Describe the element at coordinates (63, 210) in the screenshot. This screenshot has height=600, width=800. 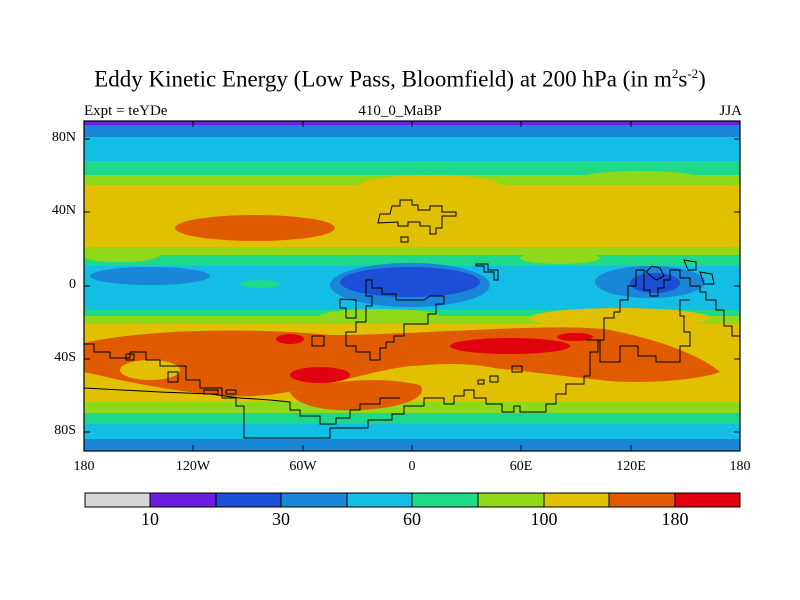
I see `lat-label-40n: 40N` at that location.